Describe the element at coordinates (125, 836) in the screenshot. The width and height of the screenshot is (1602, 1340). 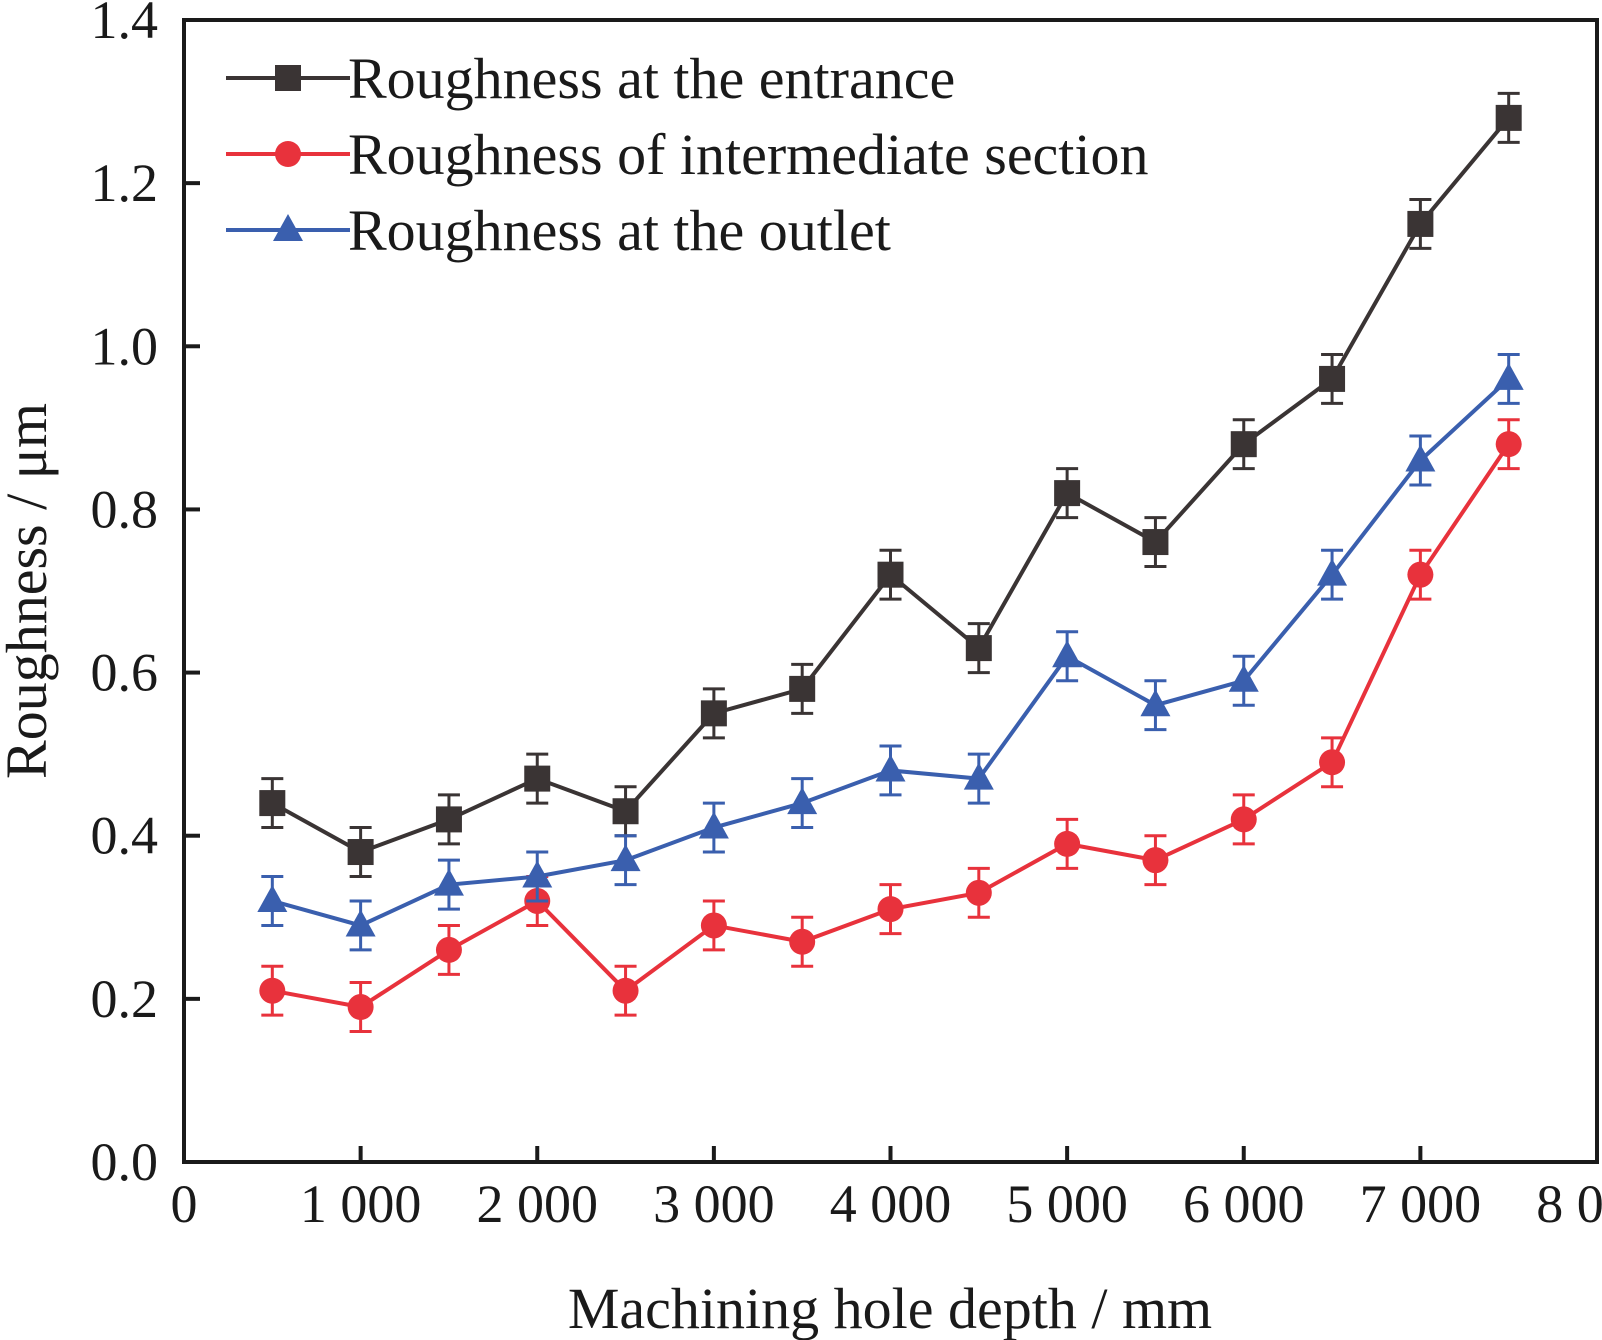
I see `y-tick-label: 0.4` at that location.